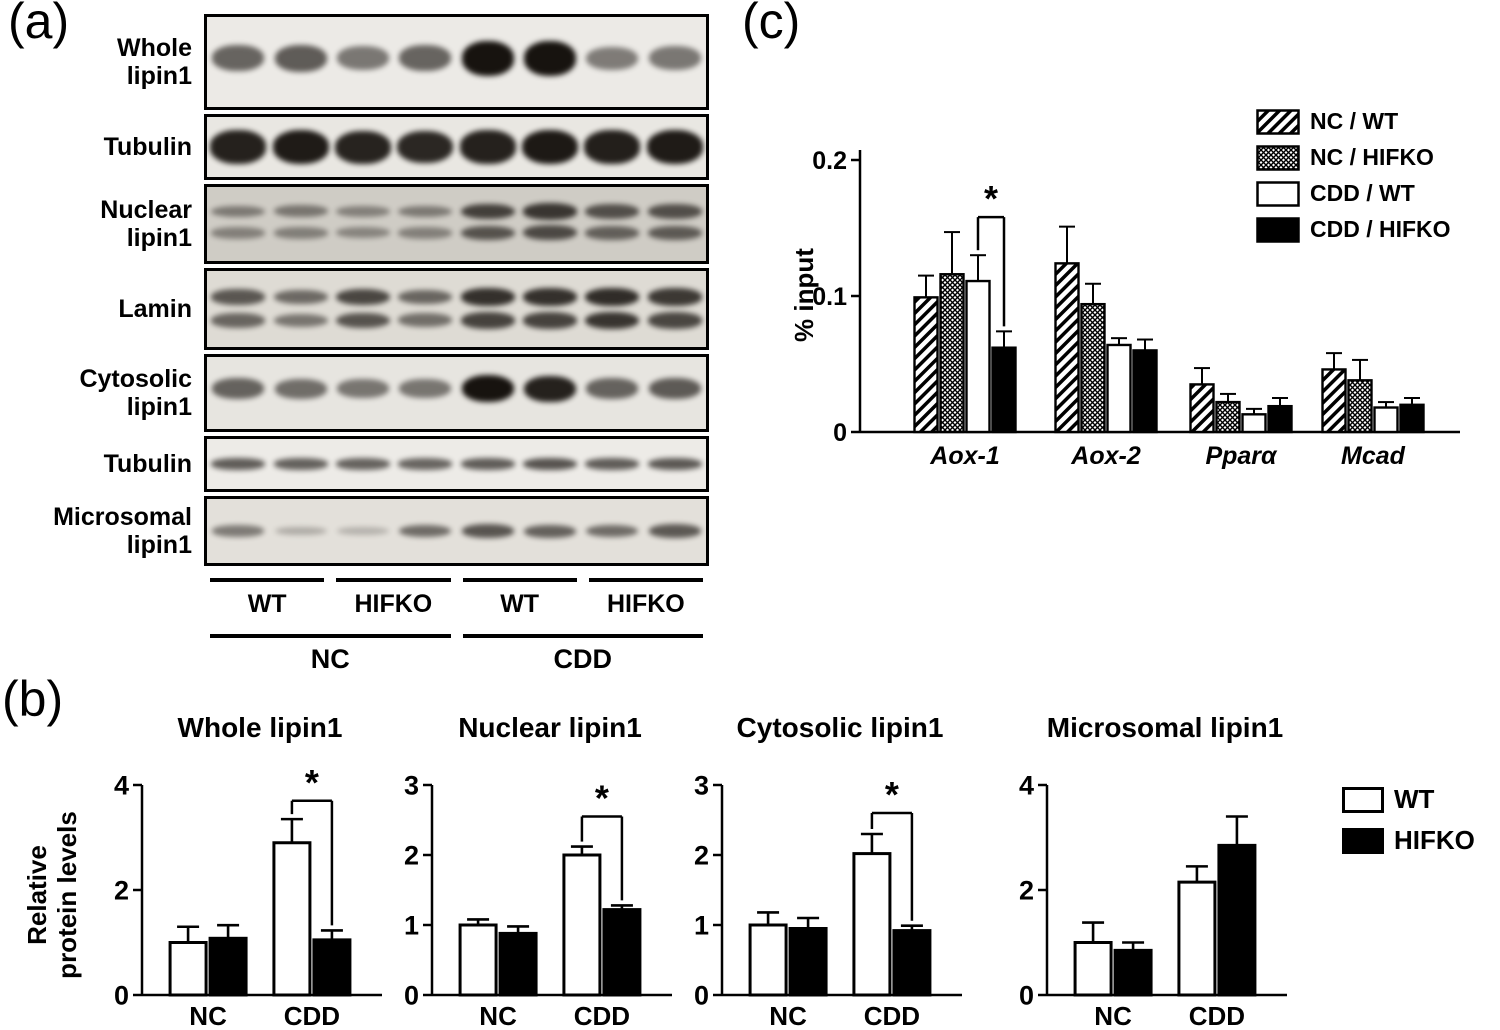 This screenshot has height=1030, width=1500. What do you see at coordinates (39, 24) in the screenshot?
I see `panel-a-label: (a)` at bounding box center [39, 24].